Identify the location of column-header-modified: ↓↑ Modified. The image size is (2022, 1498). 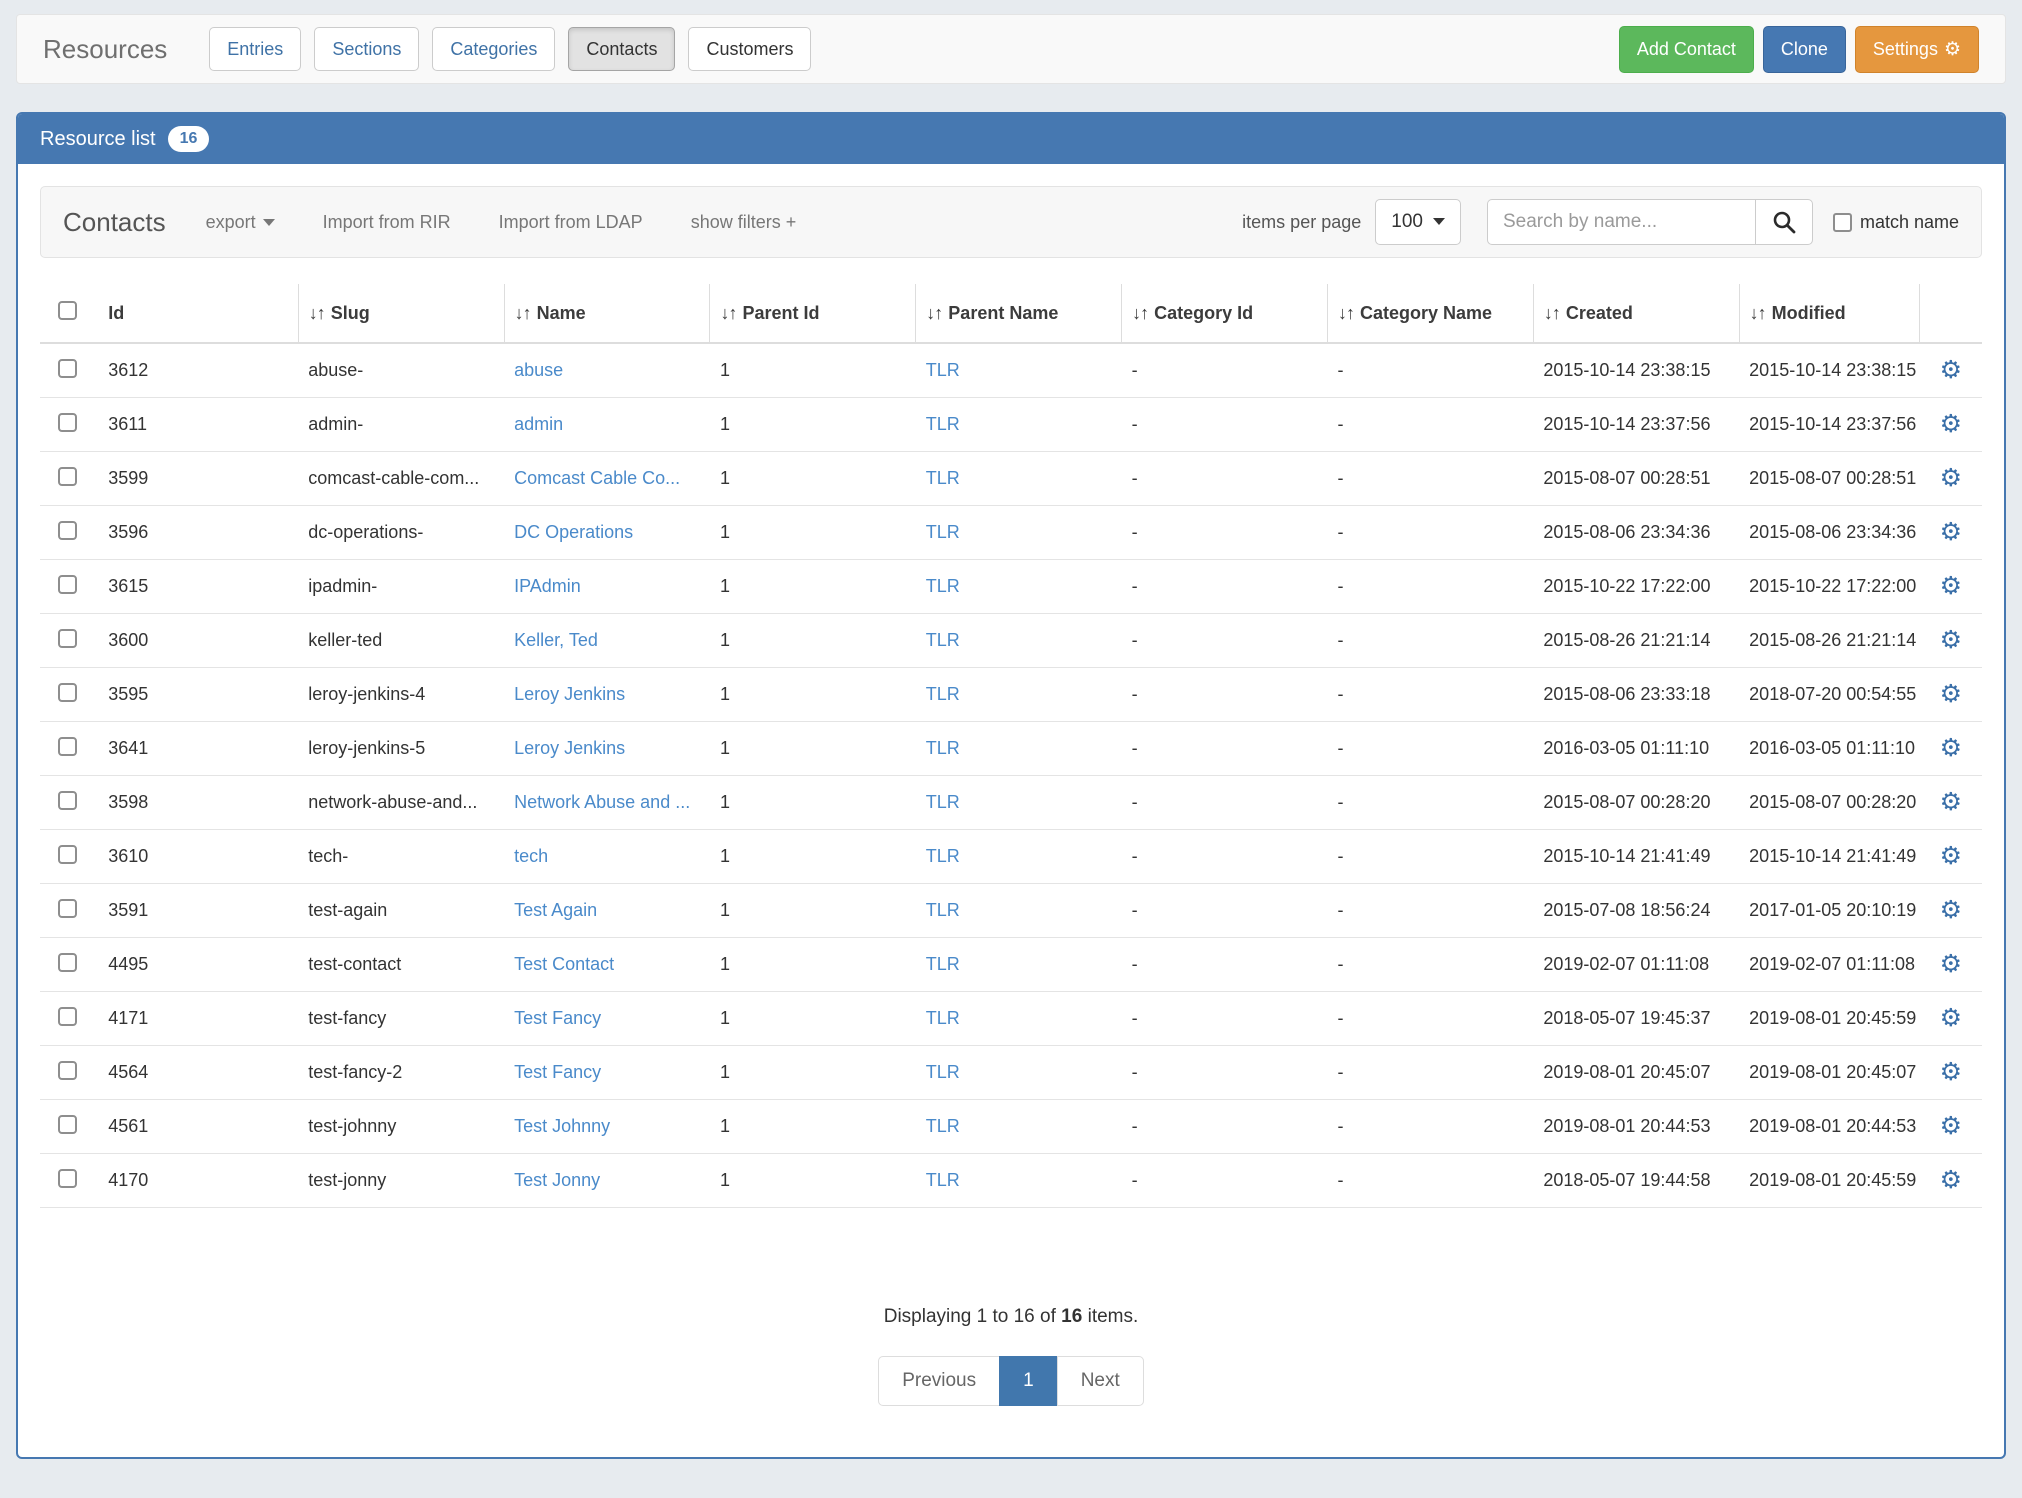
(1829, 314).